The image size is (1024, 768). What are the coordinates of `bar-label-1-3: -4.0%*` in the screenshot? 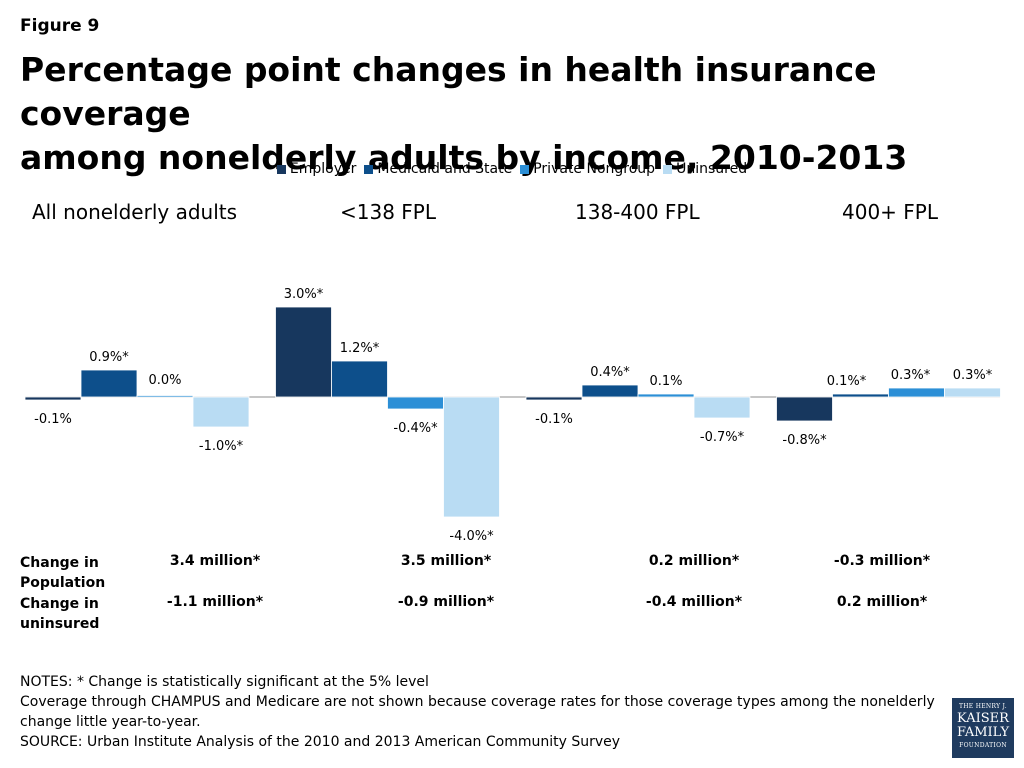 It's located at (471, 536).